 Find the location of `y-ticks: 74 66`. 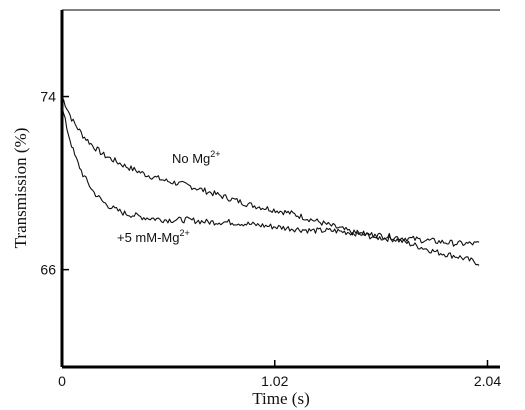

y-ticks: 74 66 is located at coordinates (54, 183).